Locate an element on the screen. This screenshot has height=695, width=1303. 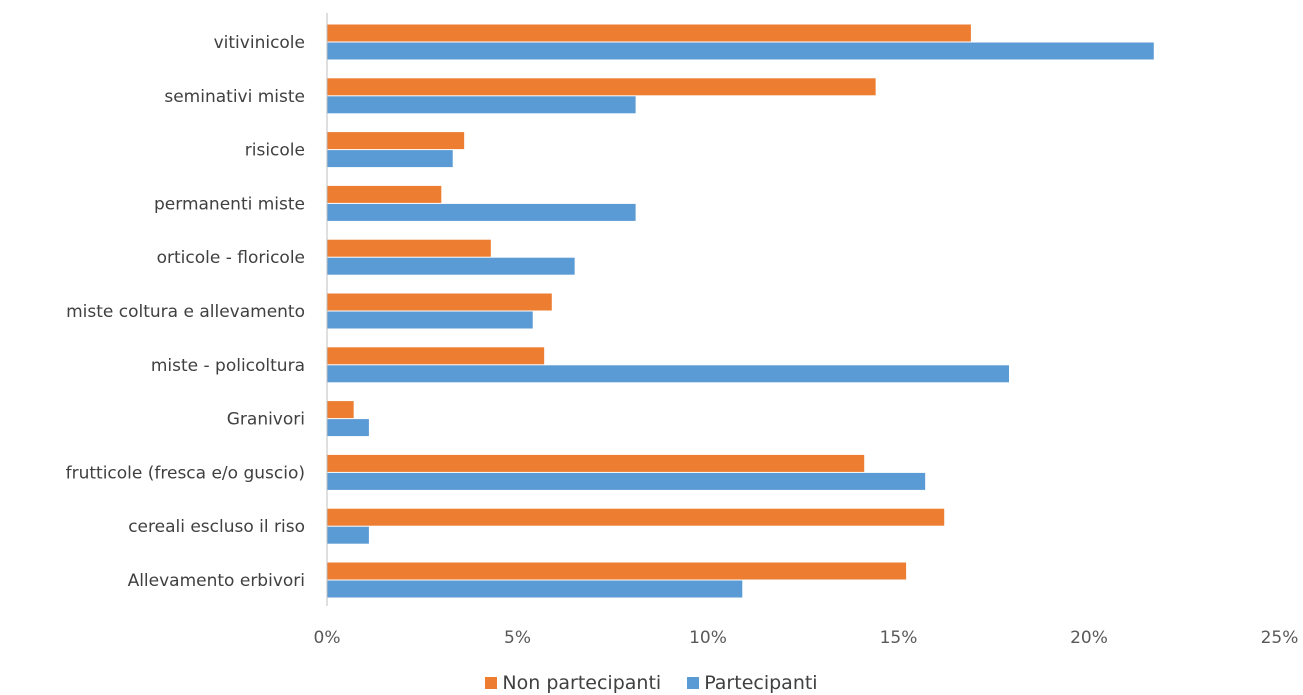
category-label: miste - policoltura is located at coordinates (228, 366).